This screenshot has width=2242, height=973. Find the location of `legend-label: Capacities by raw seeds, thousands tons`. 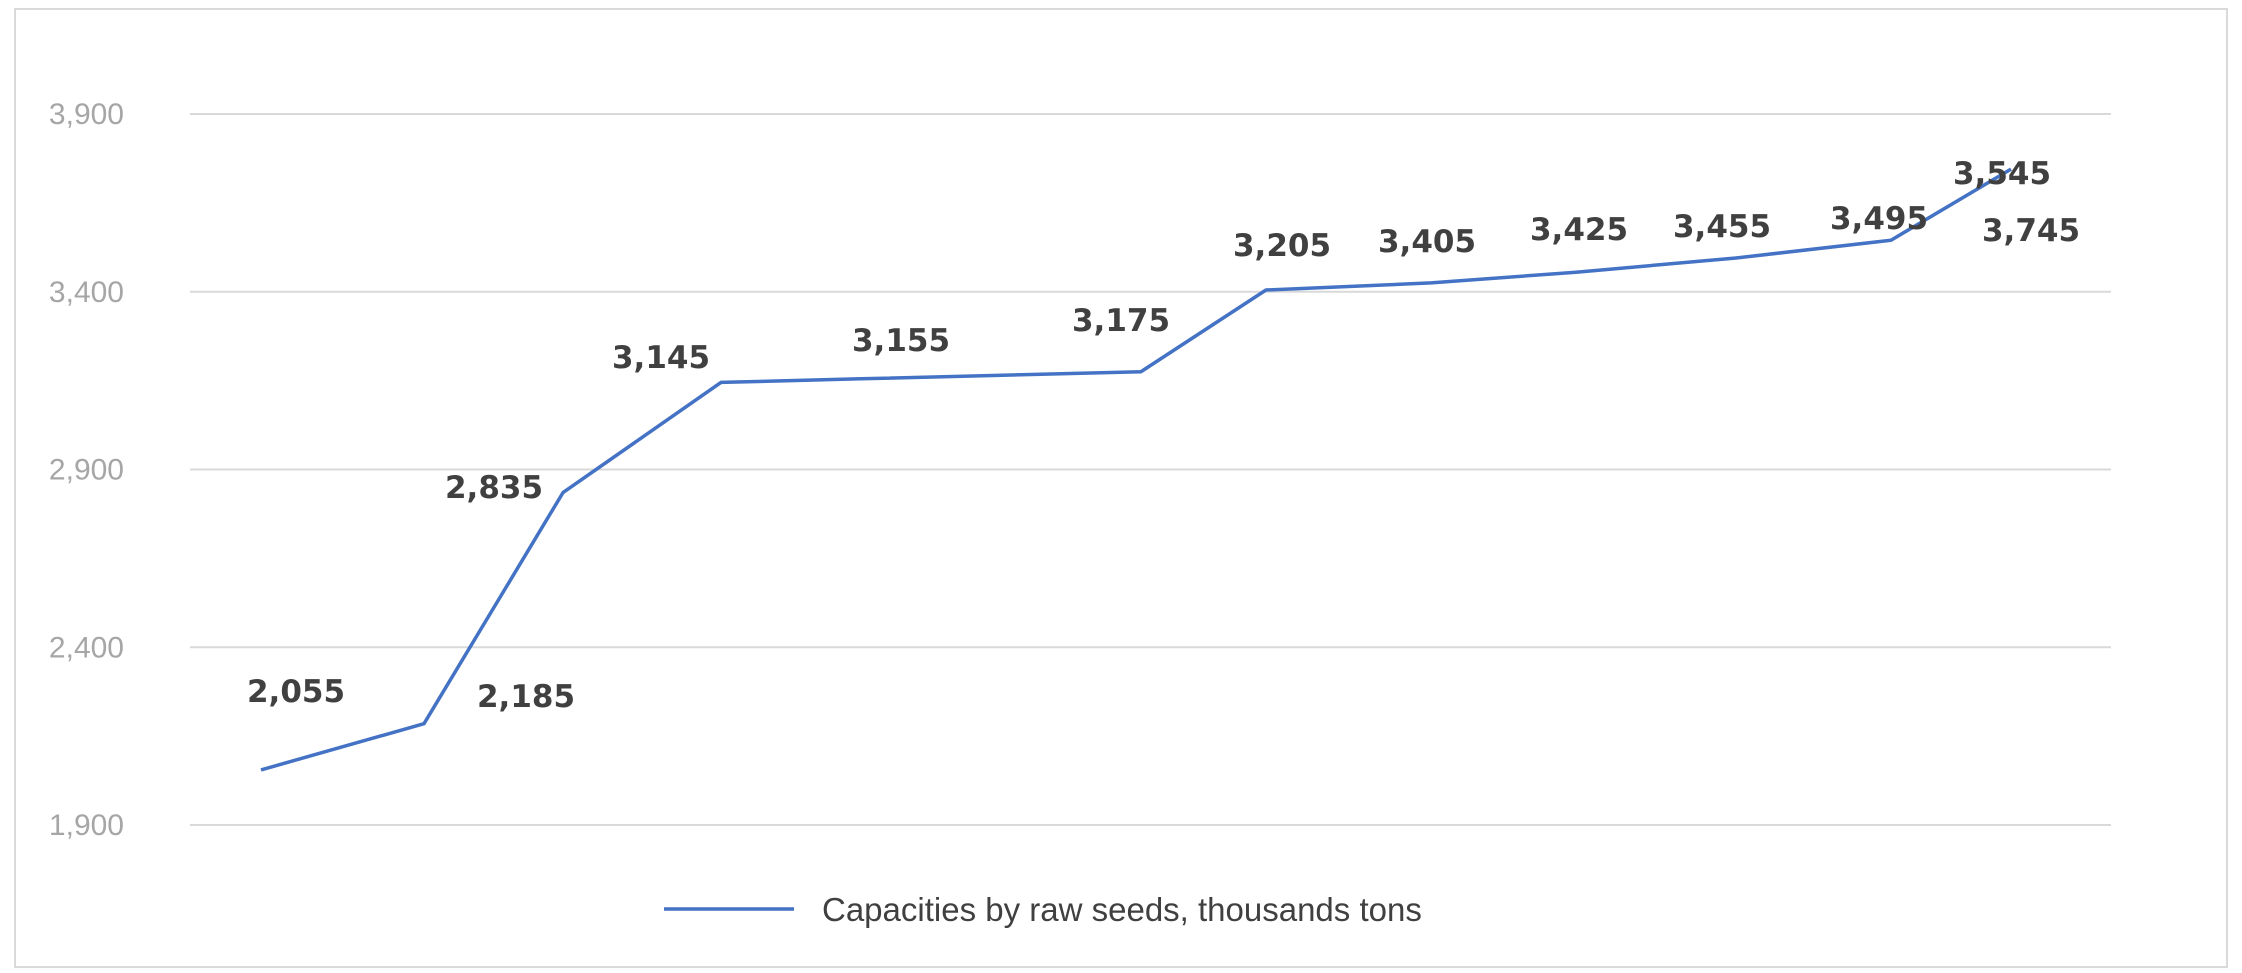

legend-label: Capacities by raw seeds, thousands tons is located at coordinates (1122, 909).